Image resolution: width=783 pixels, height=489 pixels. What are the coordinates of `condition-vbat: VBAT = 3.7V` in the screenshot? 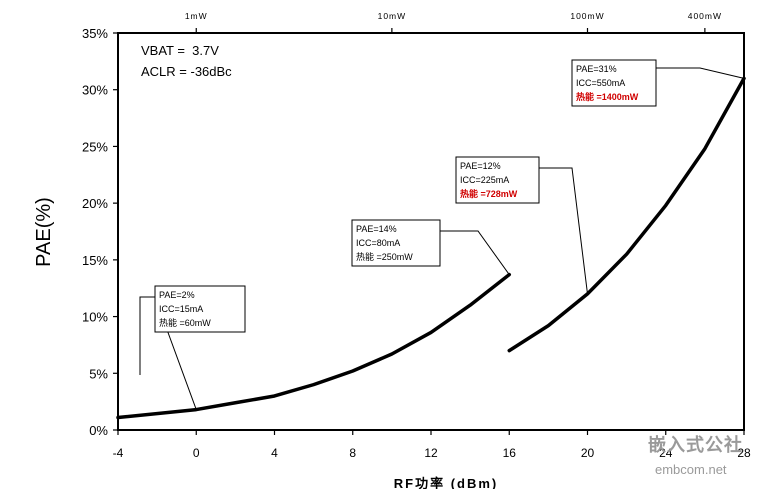 It's located at (180, 50).